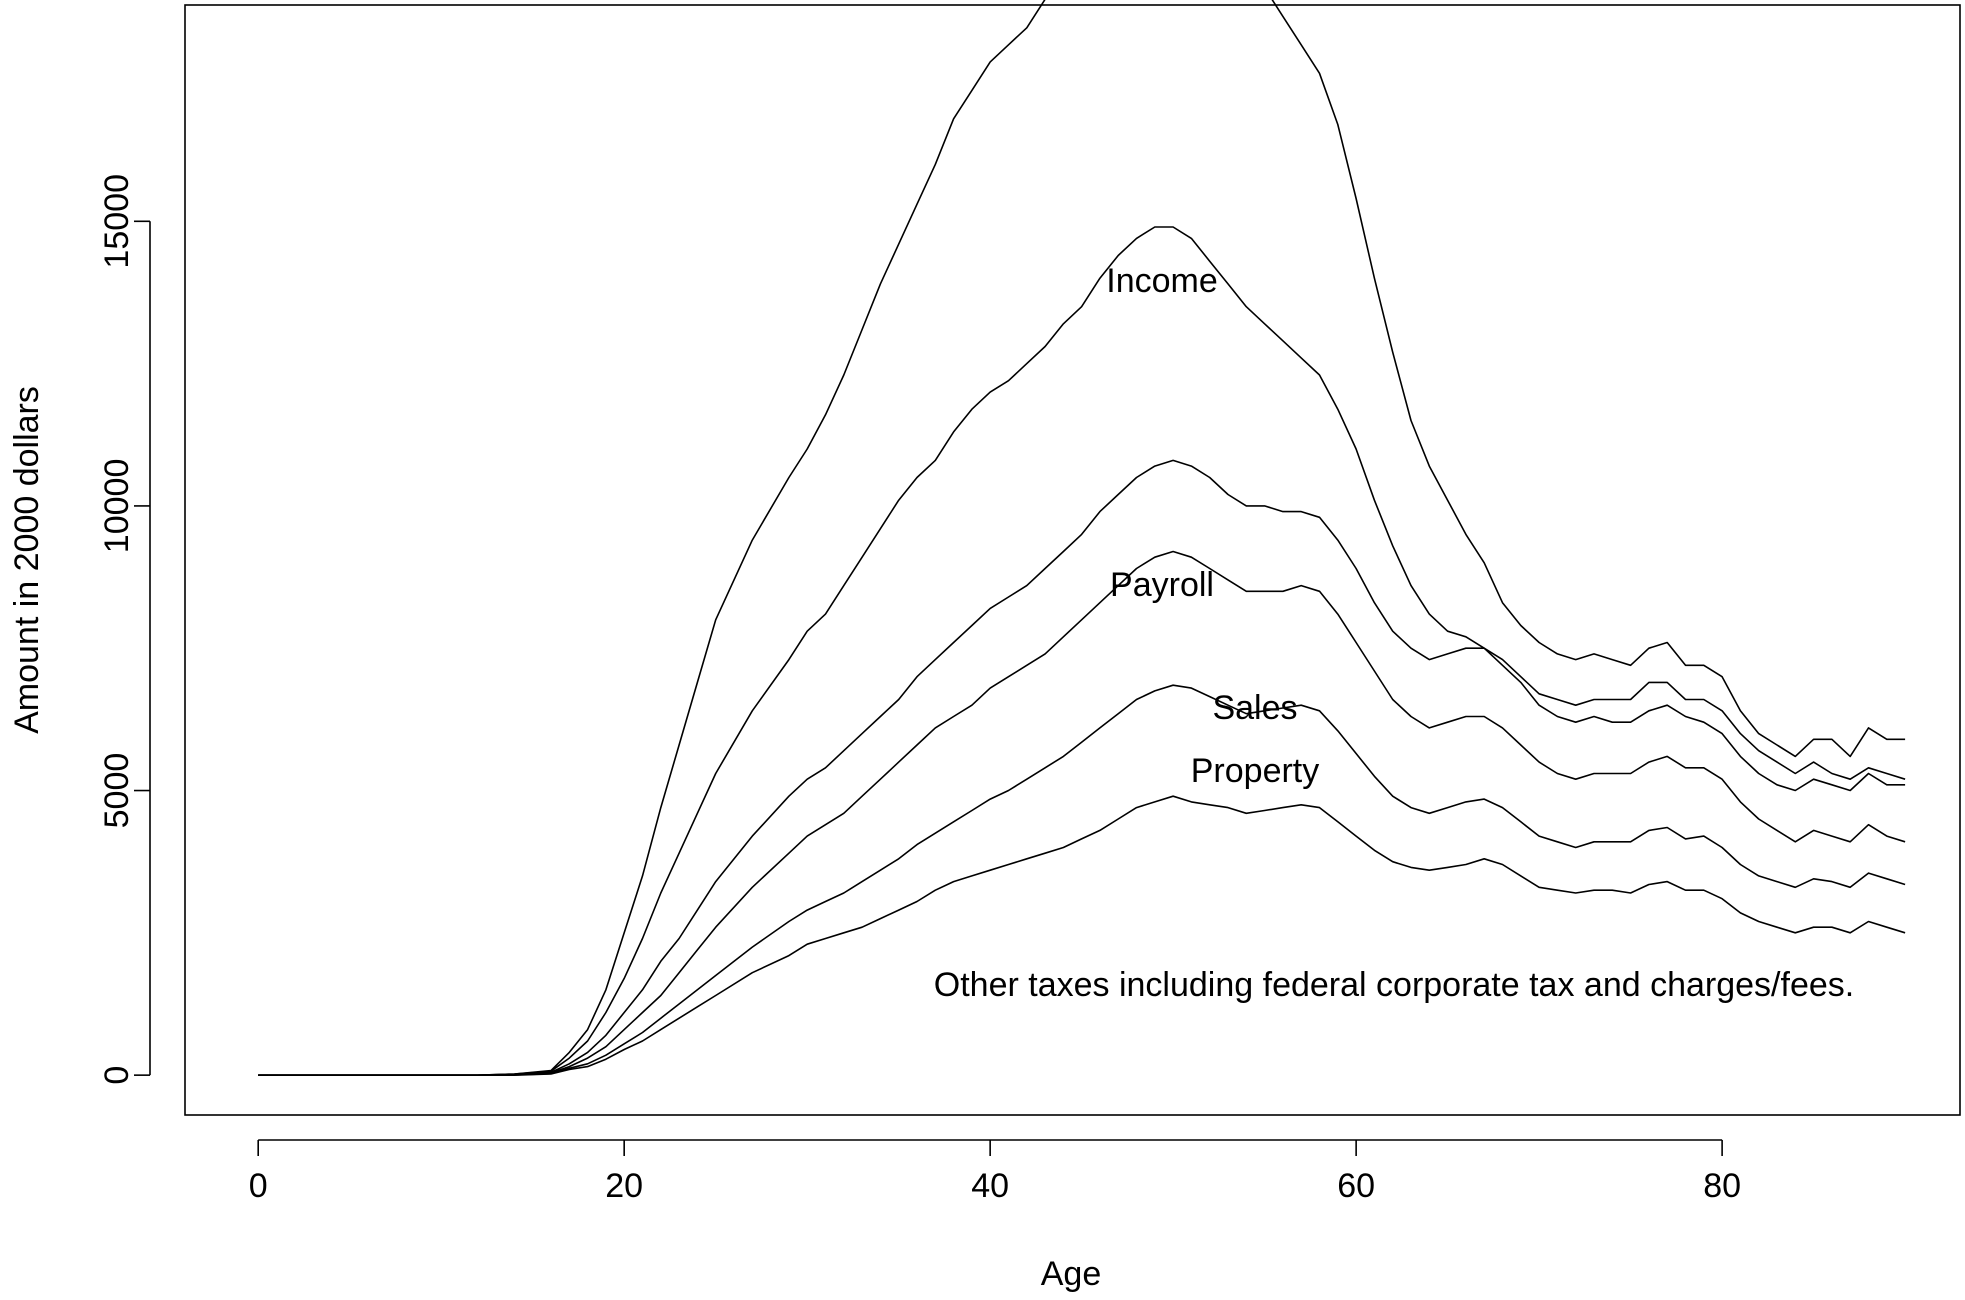 The width and height of the screenshot is (1965, 1300). I want to click on series-label-property: Property, so click(1255, 771).